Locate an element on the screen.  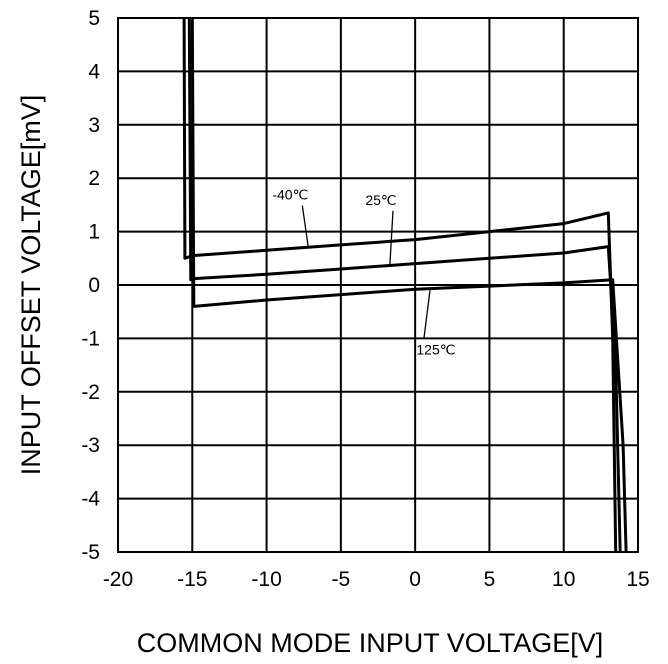
x-tick-label: 5 is located at coordinates (490, 579).